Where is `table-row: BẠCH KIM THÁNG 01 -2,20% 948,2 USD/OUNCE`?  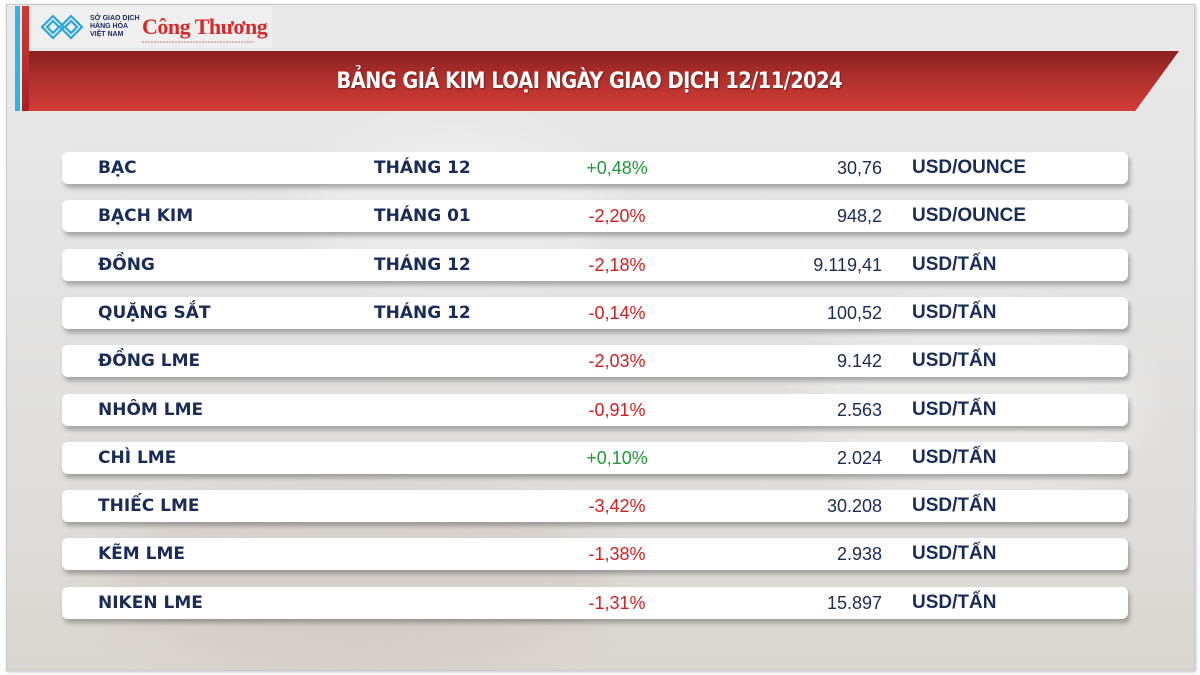 table-row: BẠCH KIM THÁNG 01 -2,20% 948,2 USD/OUNCE is located at coordinates (595, 216).